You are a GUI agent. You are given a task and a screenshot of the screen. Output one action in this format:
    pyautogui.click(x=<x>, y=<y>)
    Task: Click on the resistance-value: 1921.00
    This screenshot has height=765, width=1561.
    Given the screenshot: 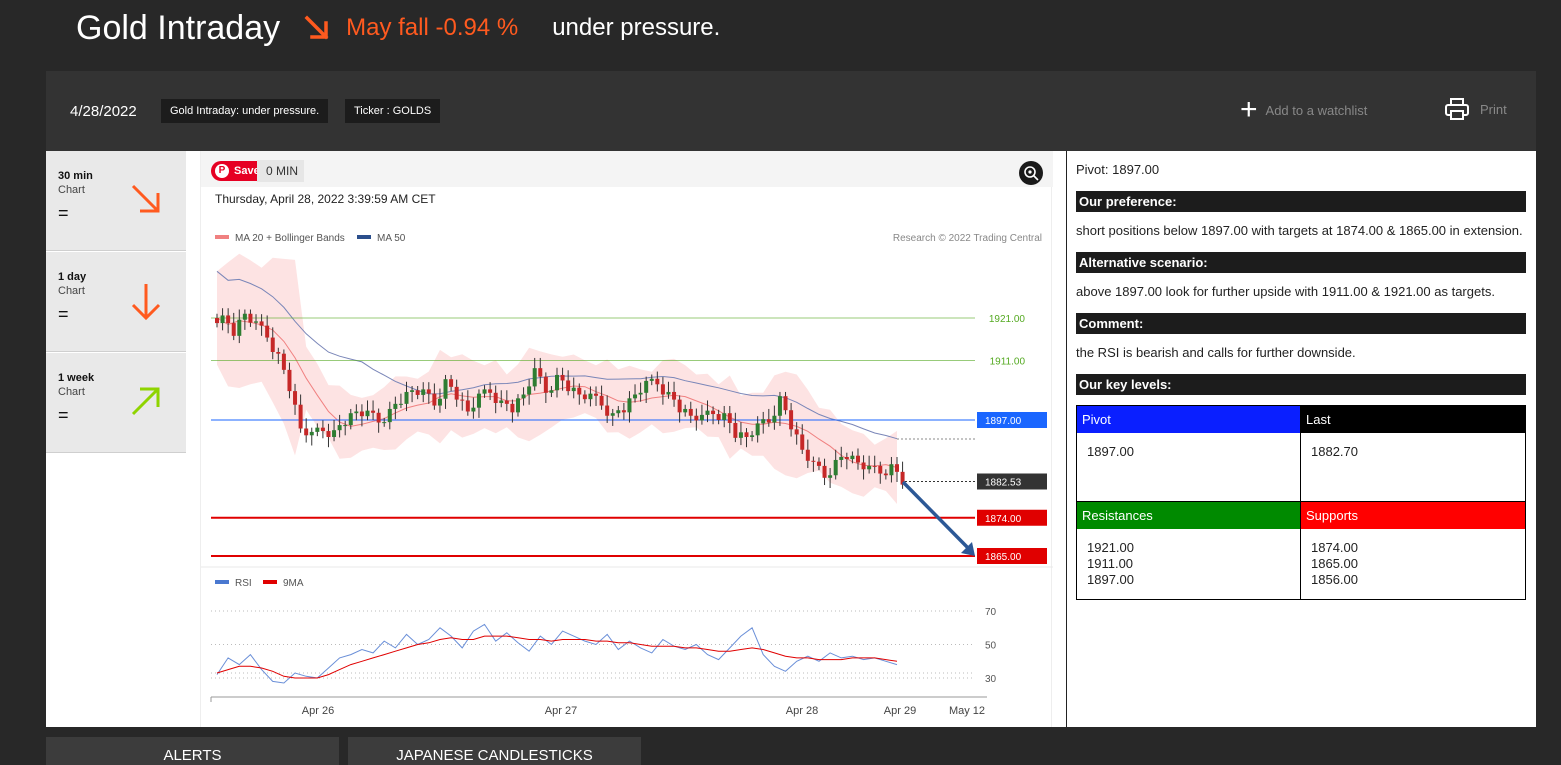 What is the action you would take?
    pyautogui.click(x=1110, y=547)
    